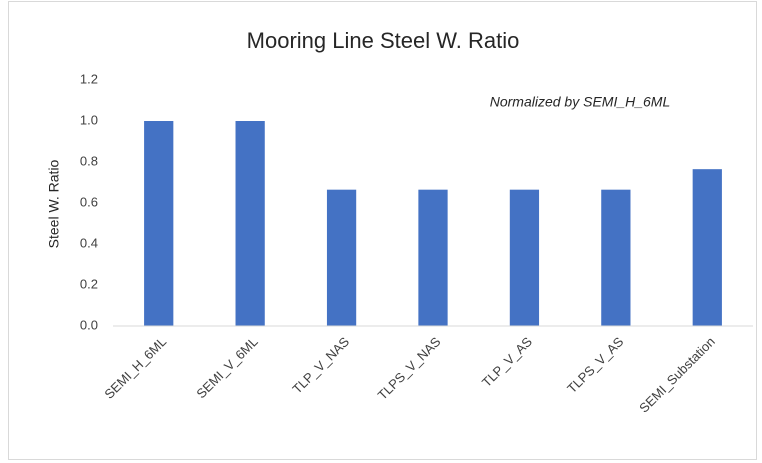 The image size is (762, 463). I want to click on annotation: Normalized by SEMI_H_6ML, so click(580, 102).